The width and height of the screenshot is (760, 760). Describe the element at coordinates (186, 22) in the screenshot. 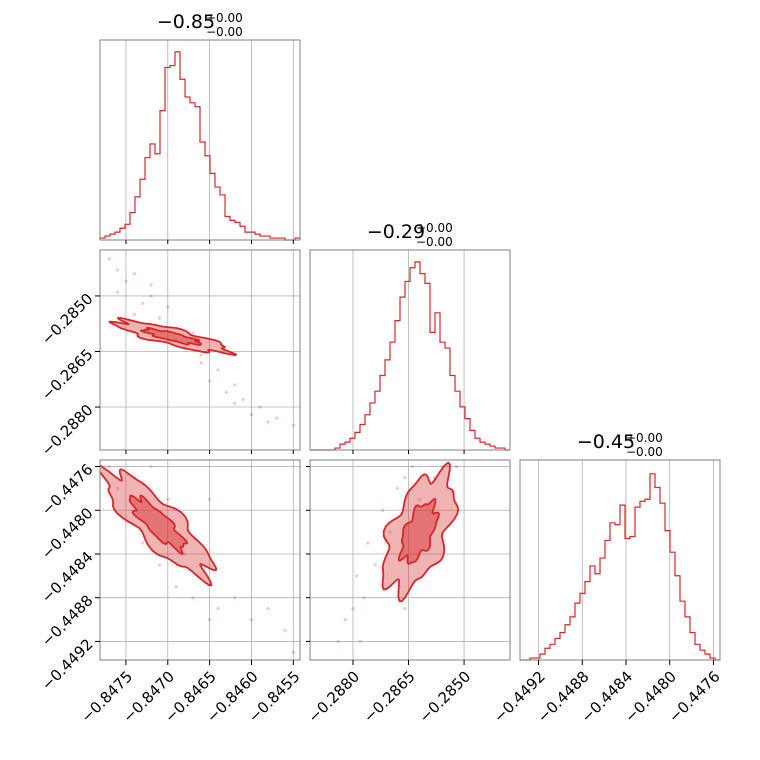

I see `panel-title: −0.85` at that location.